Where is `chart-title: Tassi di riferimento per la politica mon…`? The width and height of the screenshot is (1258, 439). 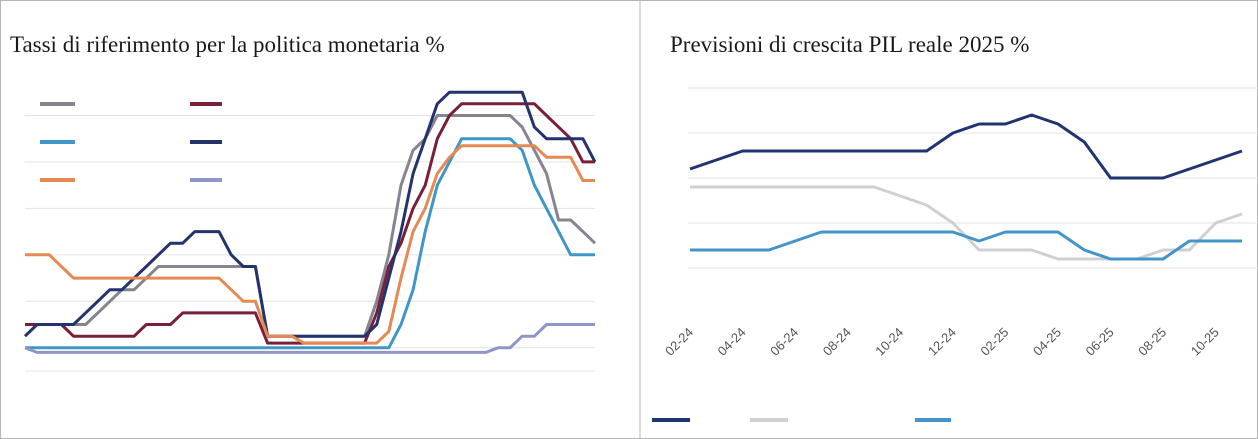
chart-title: Tassi di riferimento per la politica mon… is located at coordinates (227, 44).